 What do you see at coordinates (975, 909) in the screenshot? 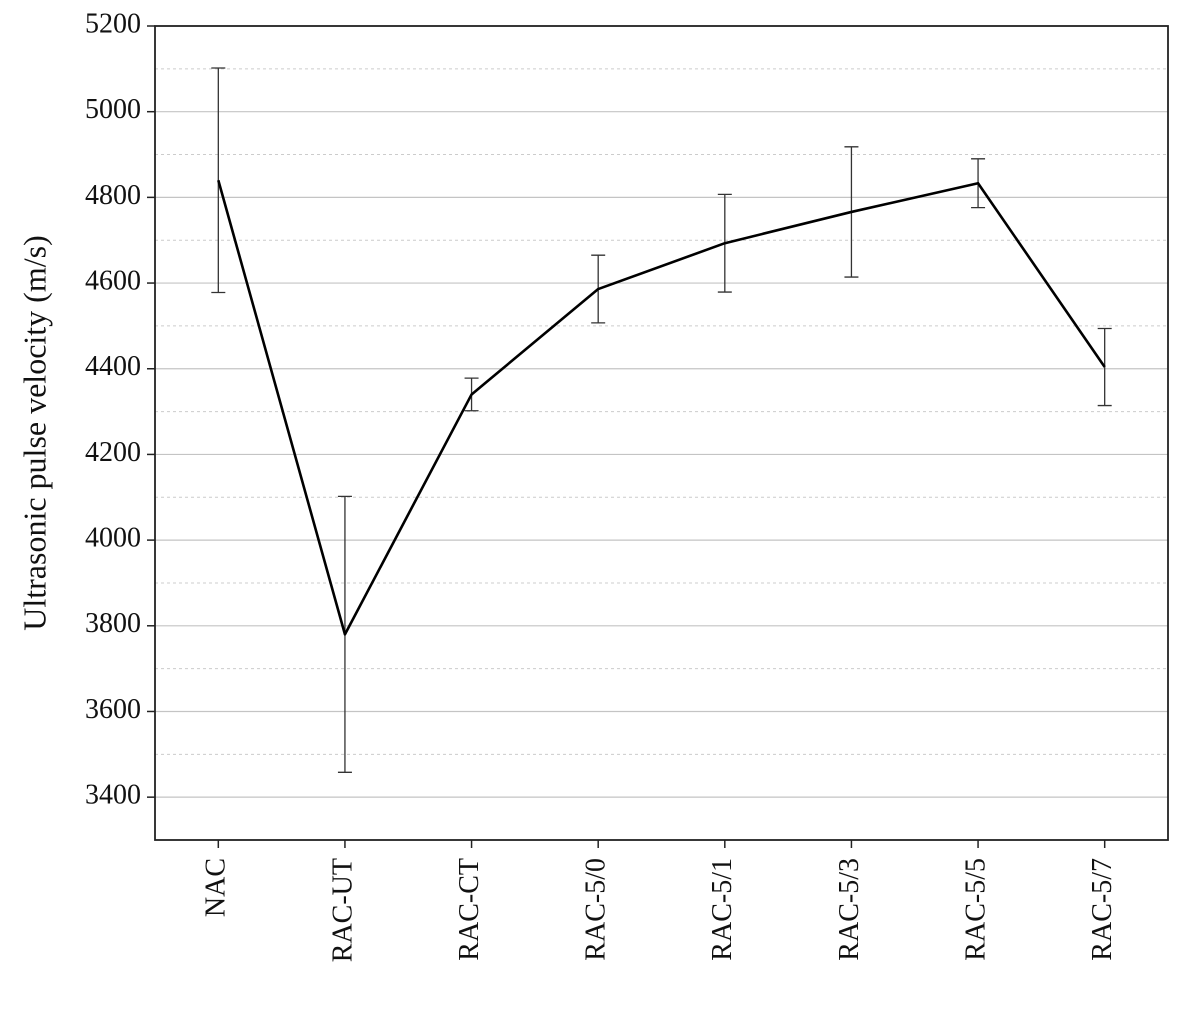
I see `x-tick-label: RAC-5/5` at bounding box center [975, 909].